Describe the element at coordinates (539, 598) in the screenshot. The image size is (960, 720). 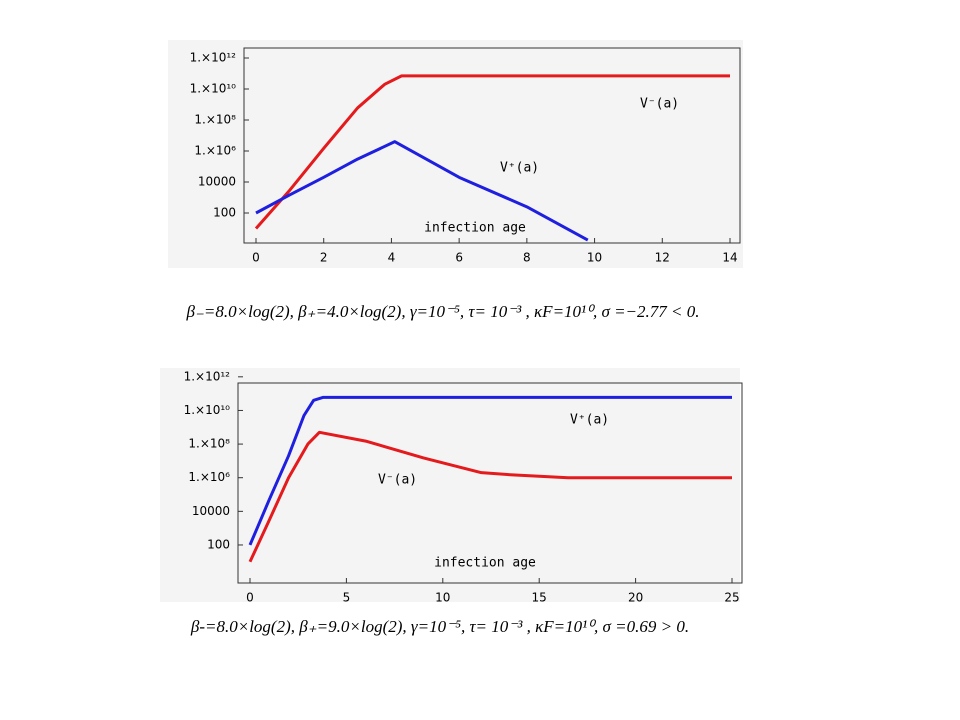
I see `x-tick-label: 15` at that location.